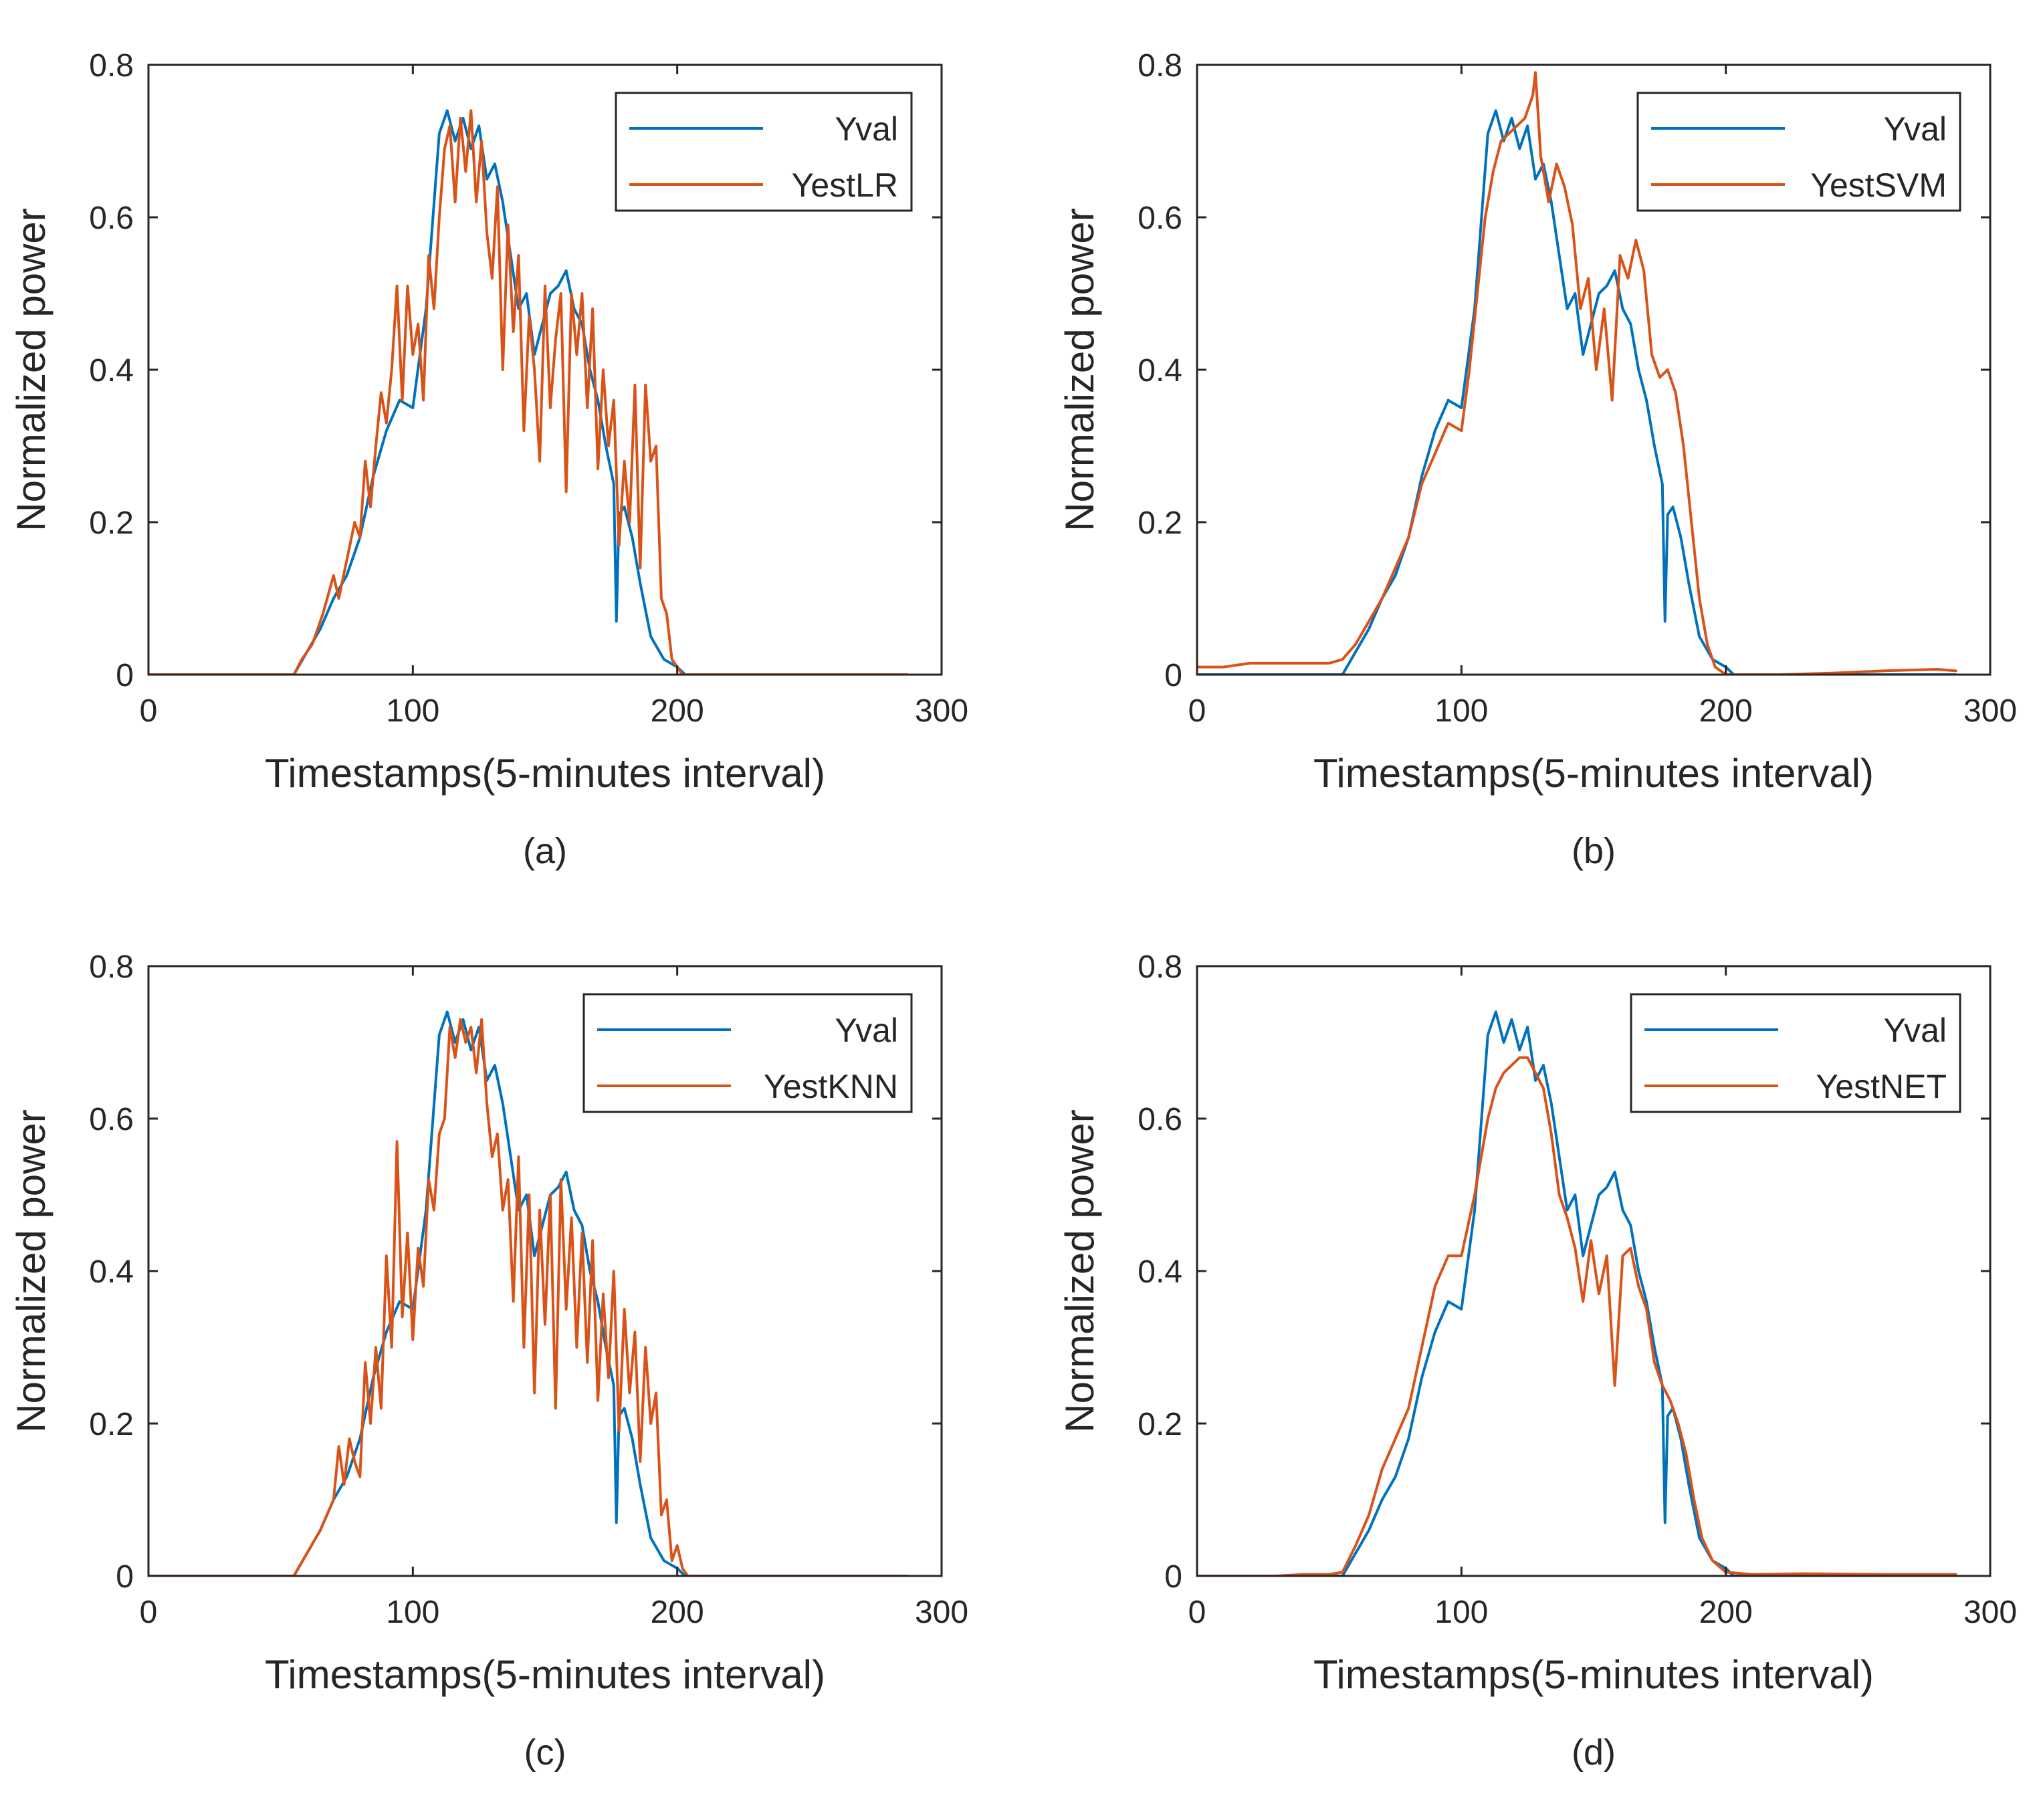  I want to click on legend-label: YestKNN, so click(831, 1086).